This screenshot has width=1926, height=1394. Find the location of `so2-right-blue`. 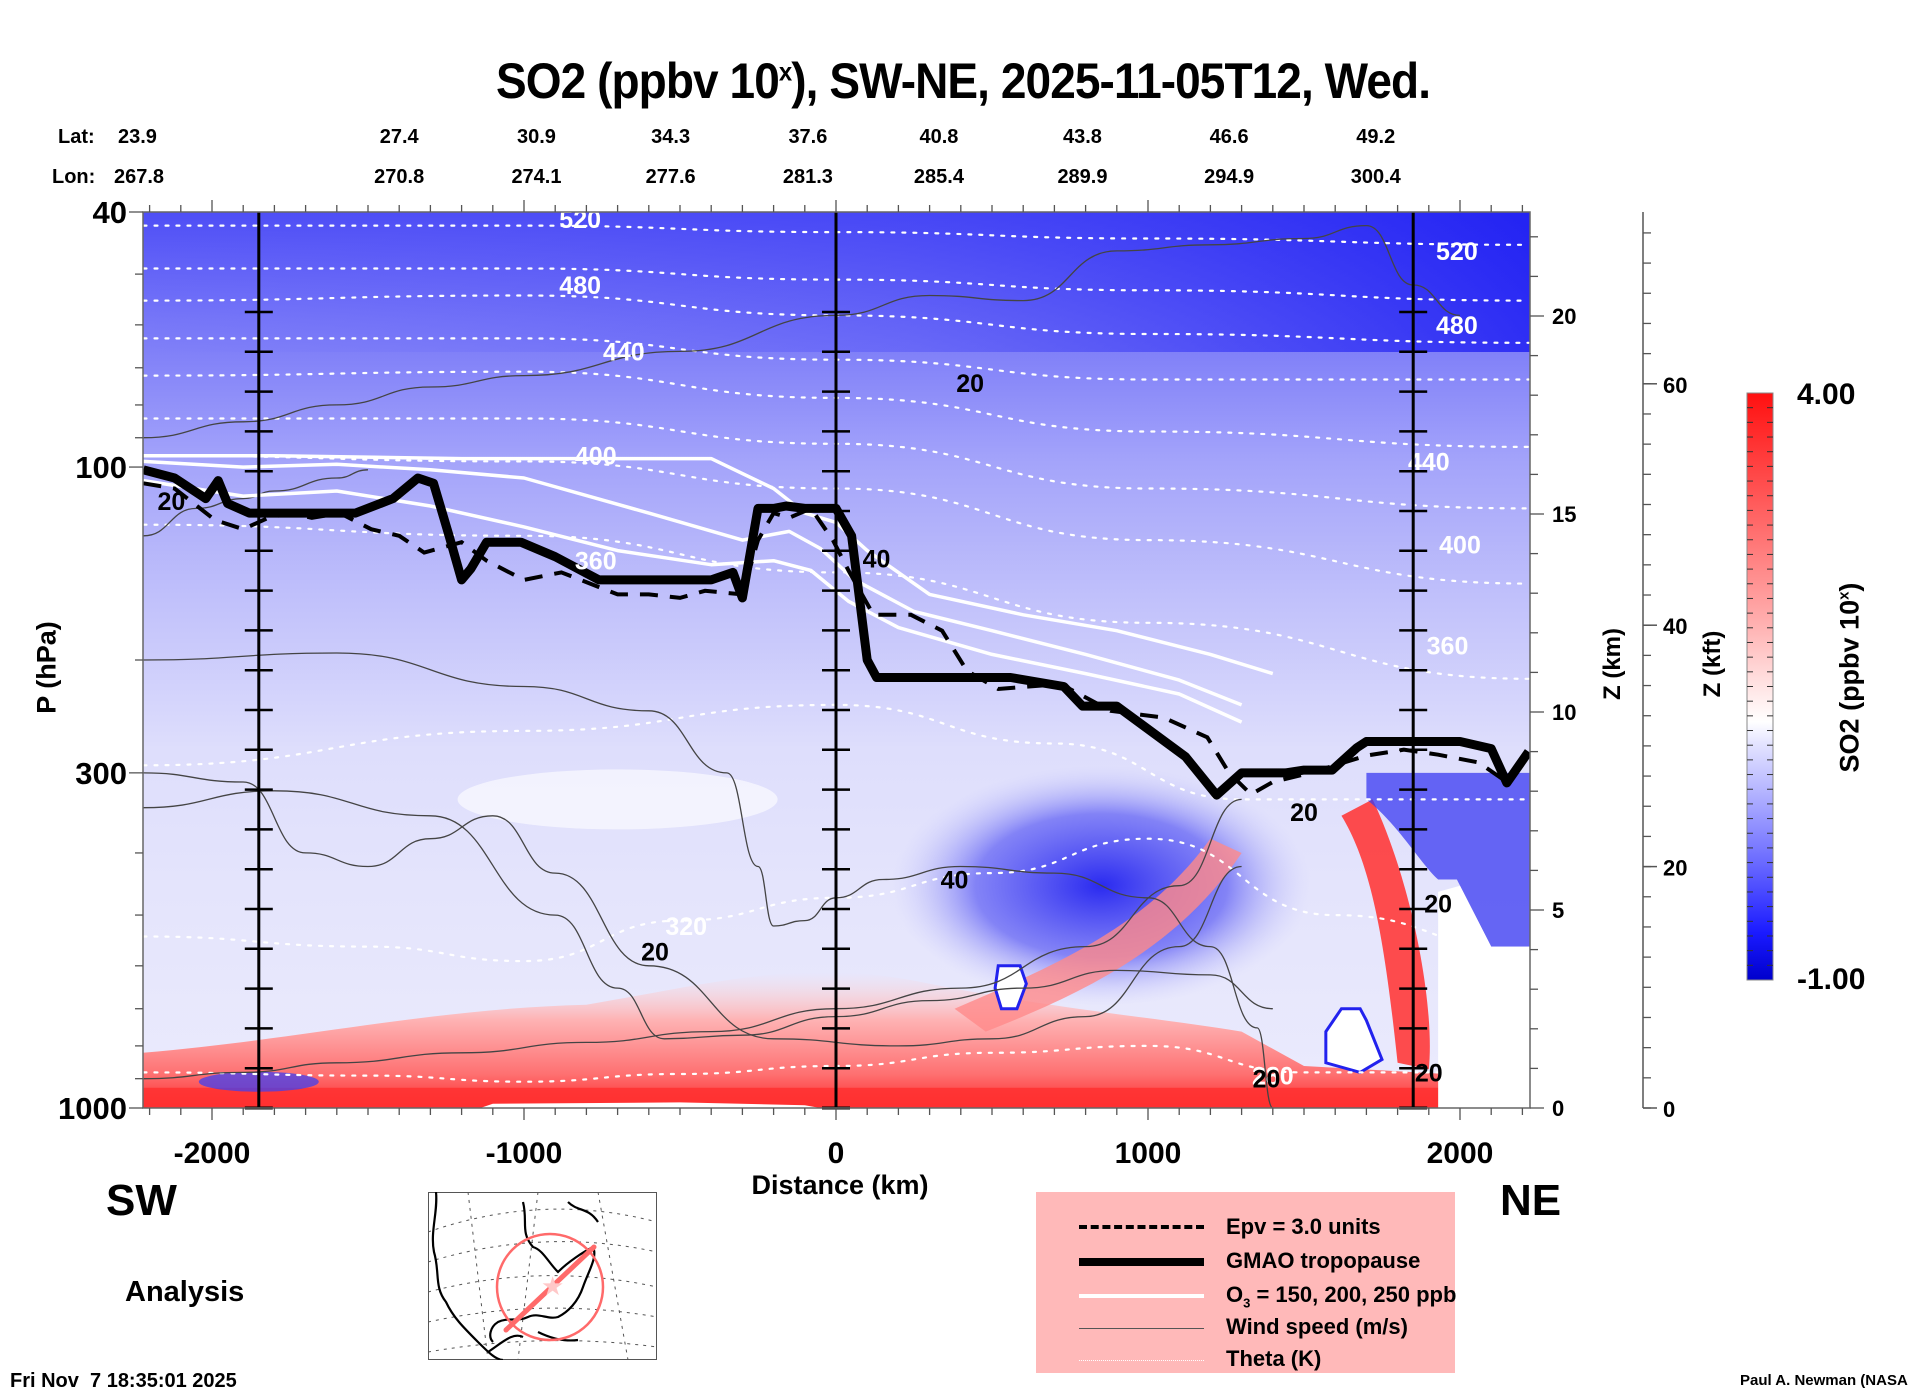

so2-right-blue is located at coordinates (1448, 859).